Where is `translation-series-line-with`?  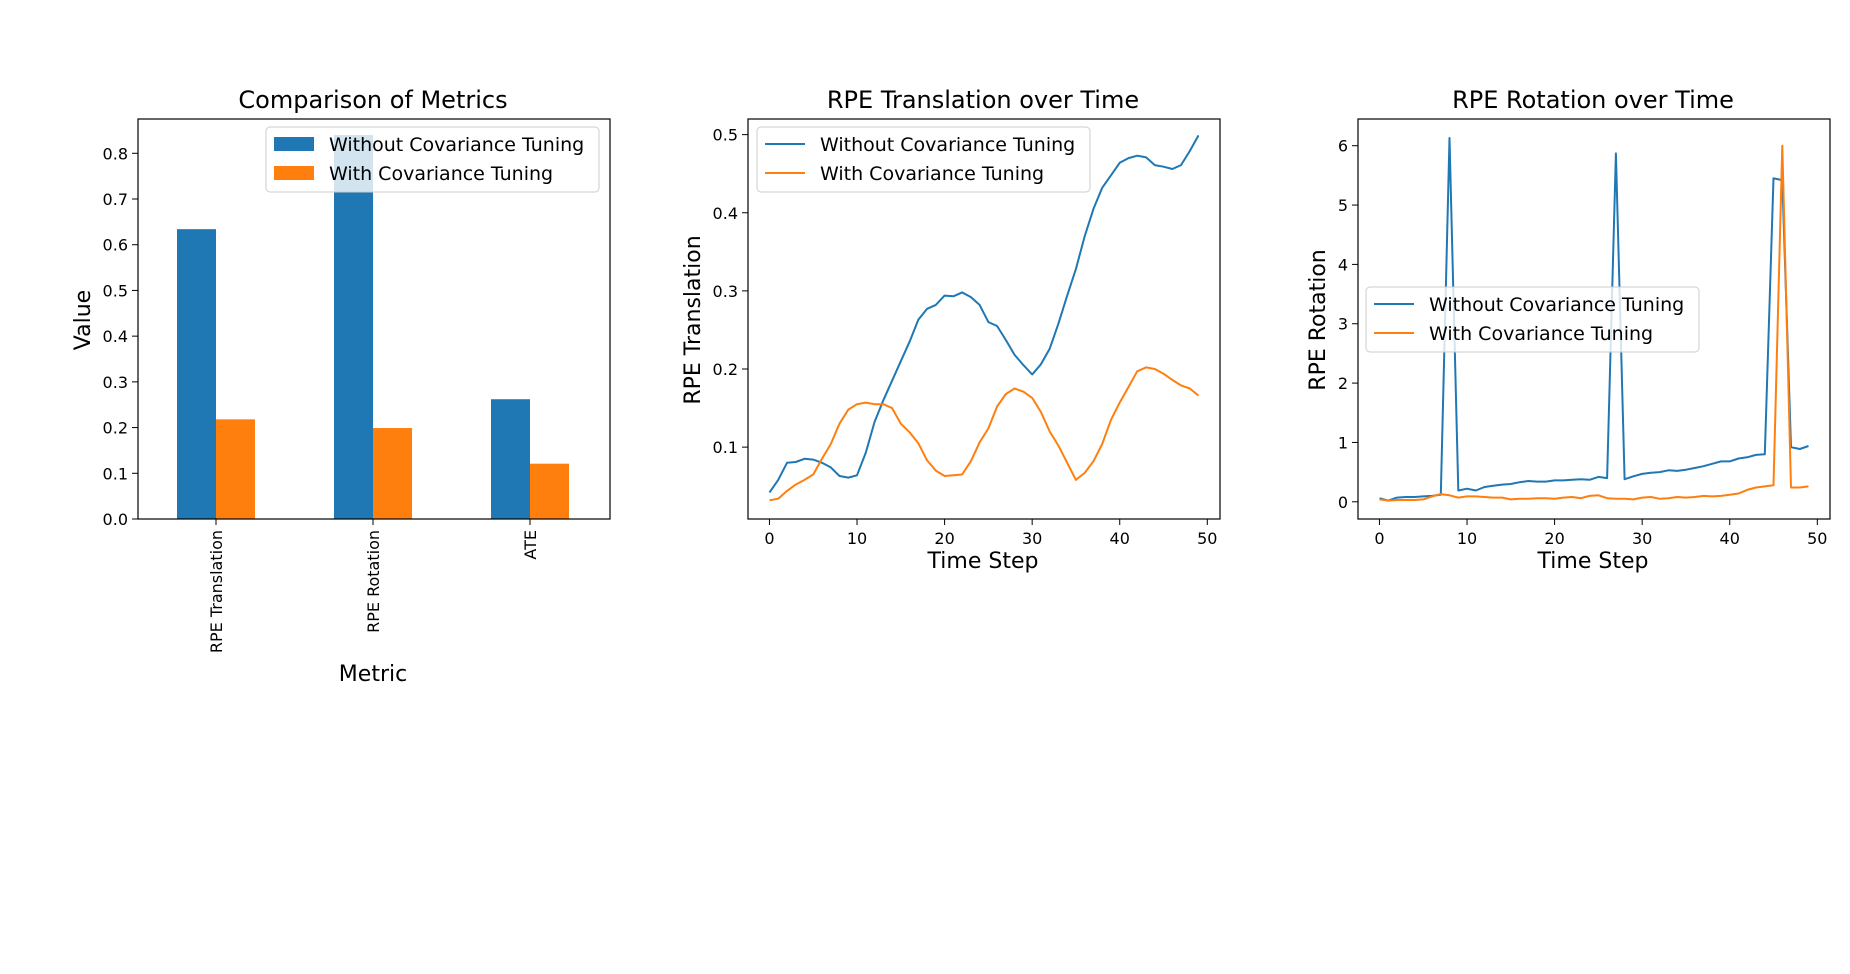 translation-series-line-with is located at coordinates (984, 434).